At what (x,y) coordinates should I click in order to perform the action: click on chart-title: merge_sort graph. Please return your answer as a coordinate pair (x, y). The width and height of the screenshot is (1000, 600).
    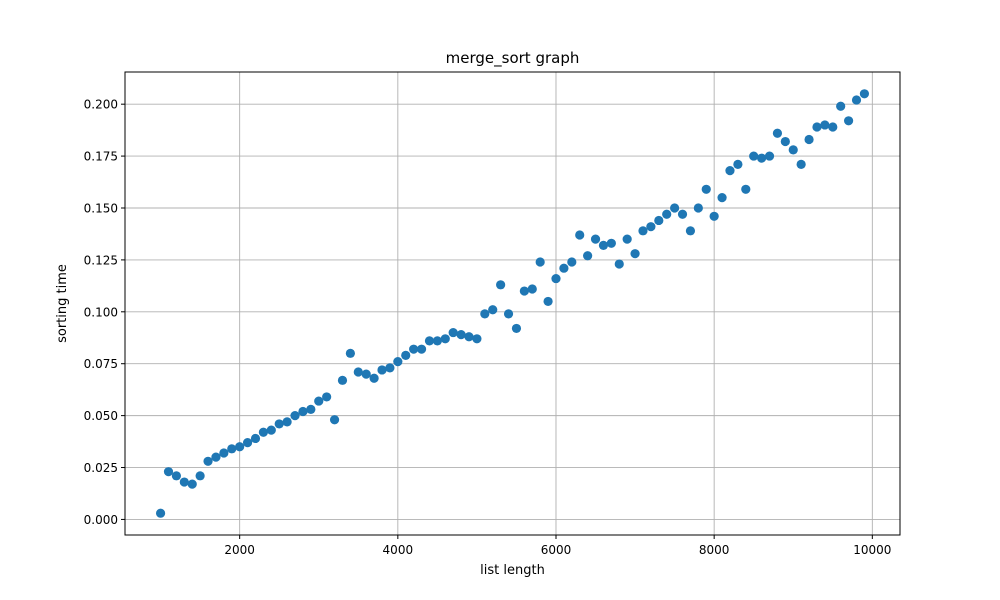
    Looking at the image, I should click on (513, 58).